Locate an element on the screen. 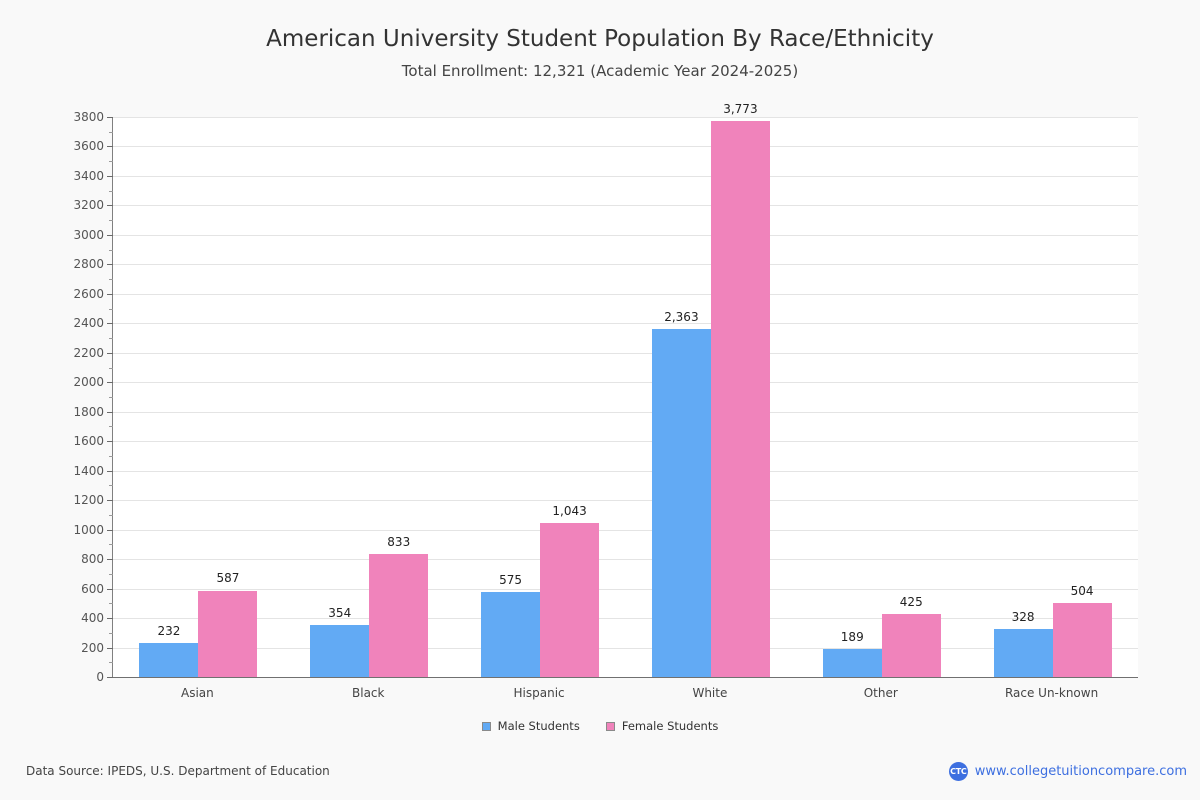 The height and width of the screenshot is (800, 1200). bar-race-un-known-female is located at coordinates (1082, 639).